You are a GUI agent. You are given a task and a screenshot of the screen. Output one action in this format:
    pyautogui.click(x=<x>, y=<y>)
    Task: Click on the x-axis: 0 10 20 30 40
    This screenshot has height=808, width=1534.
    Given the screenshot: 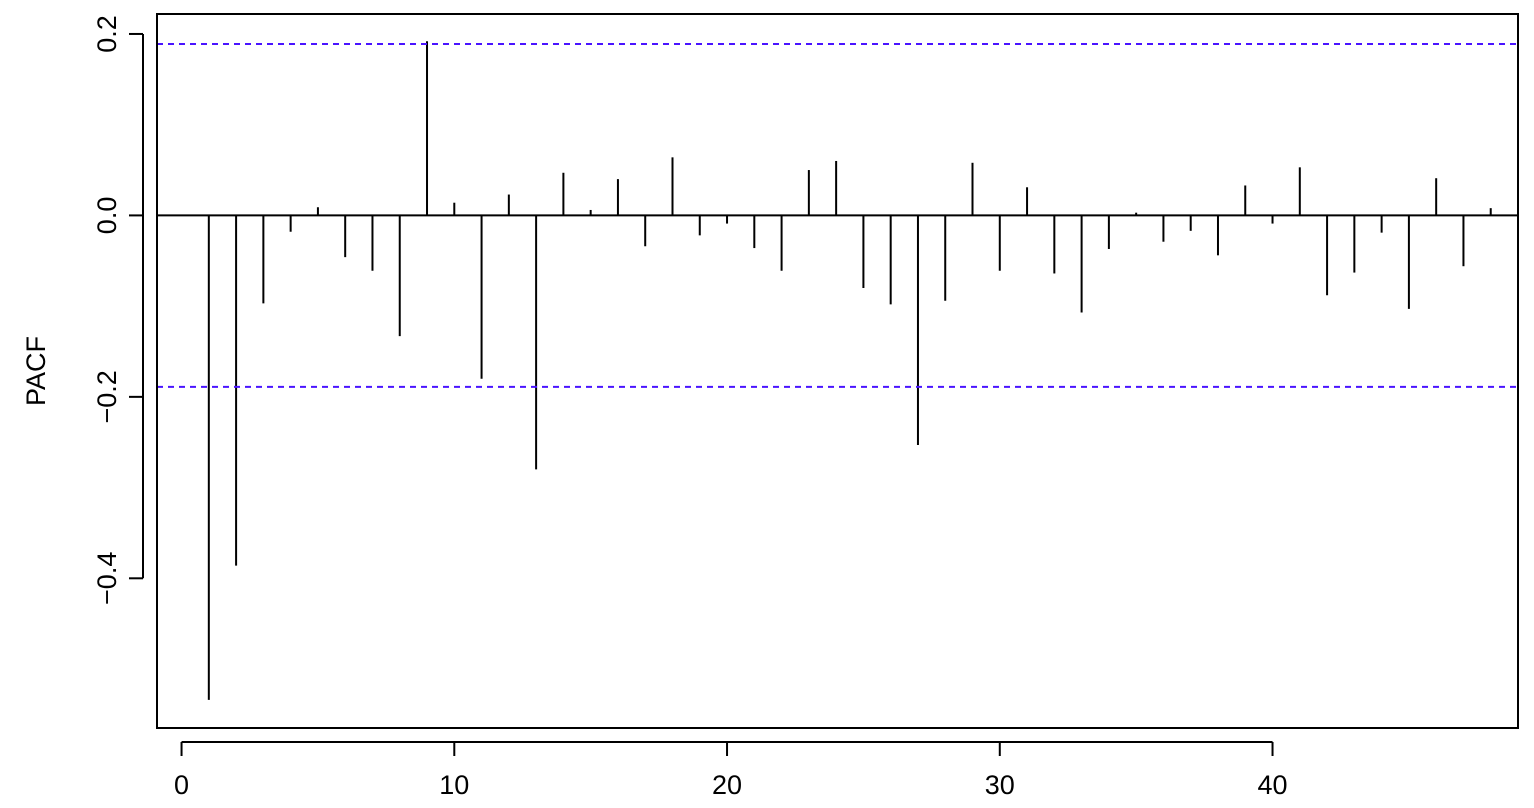 What is the action you would take?
    pyautogui.click(x=731, y=770)
    